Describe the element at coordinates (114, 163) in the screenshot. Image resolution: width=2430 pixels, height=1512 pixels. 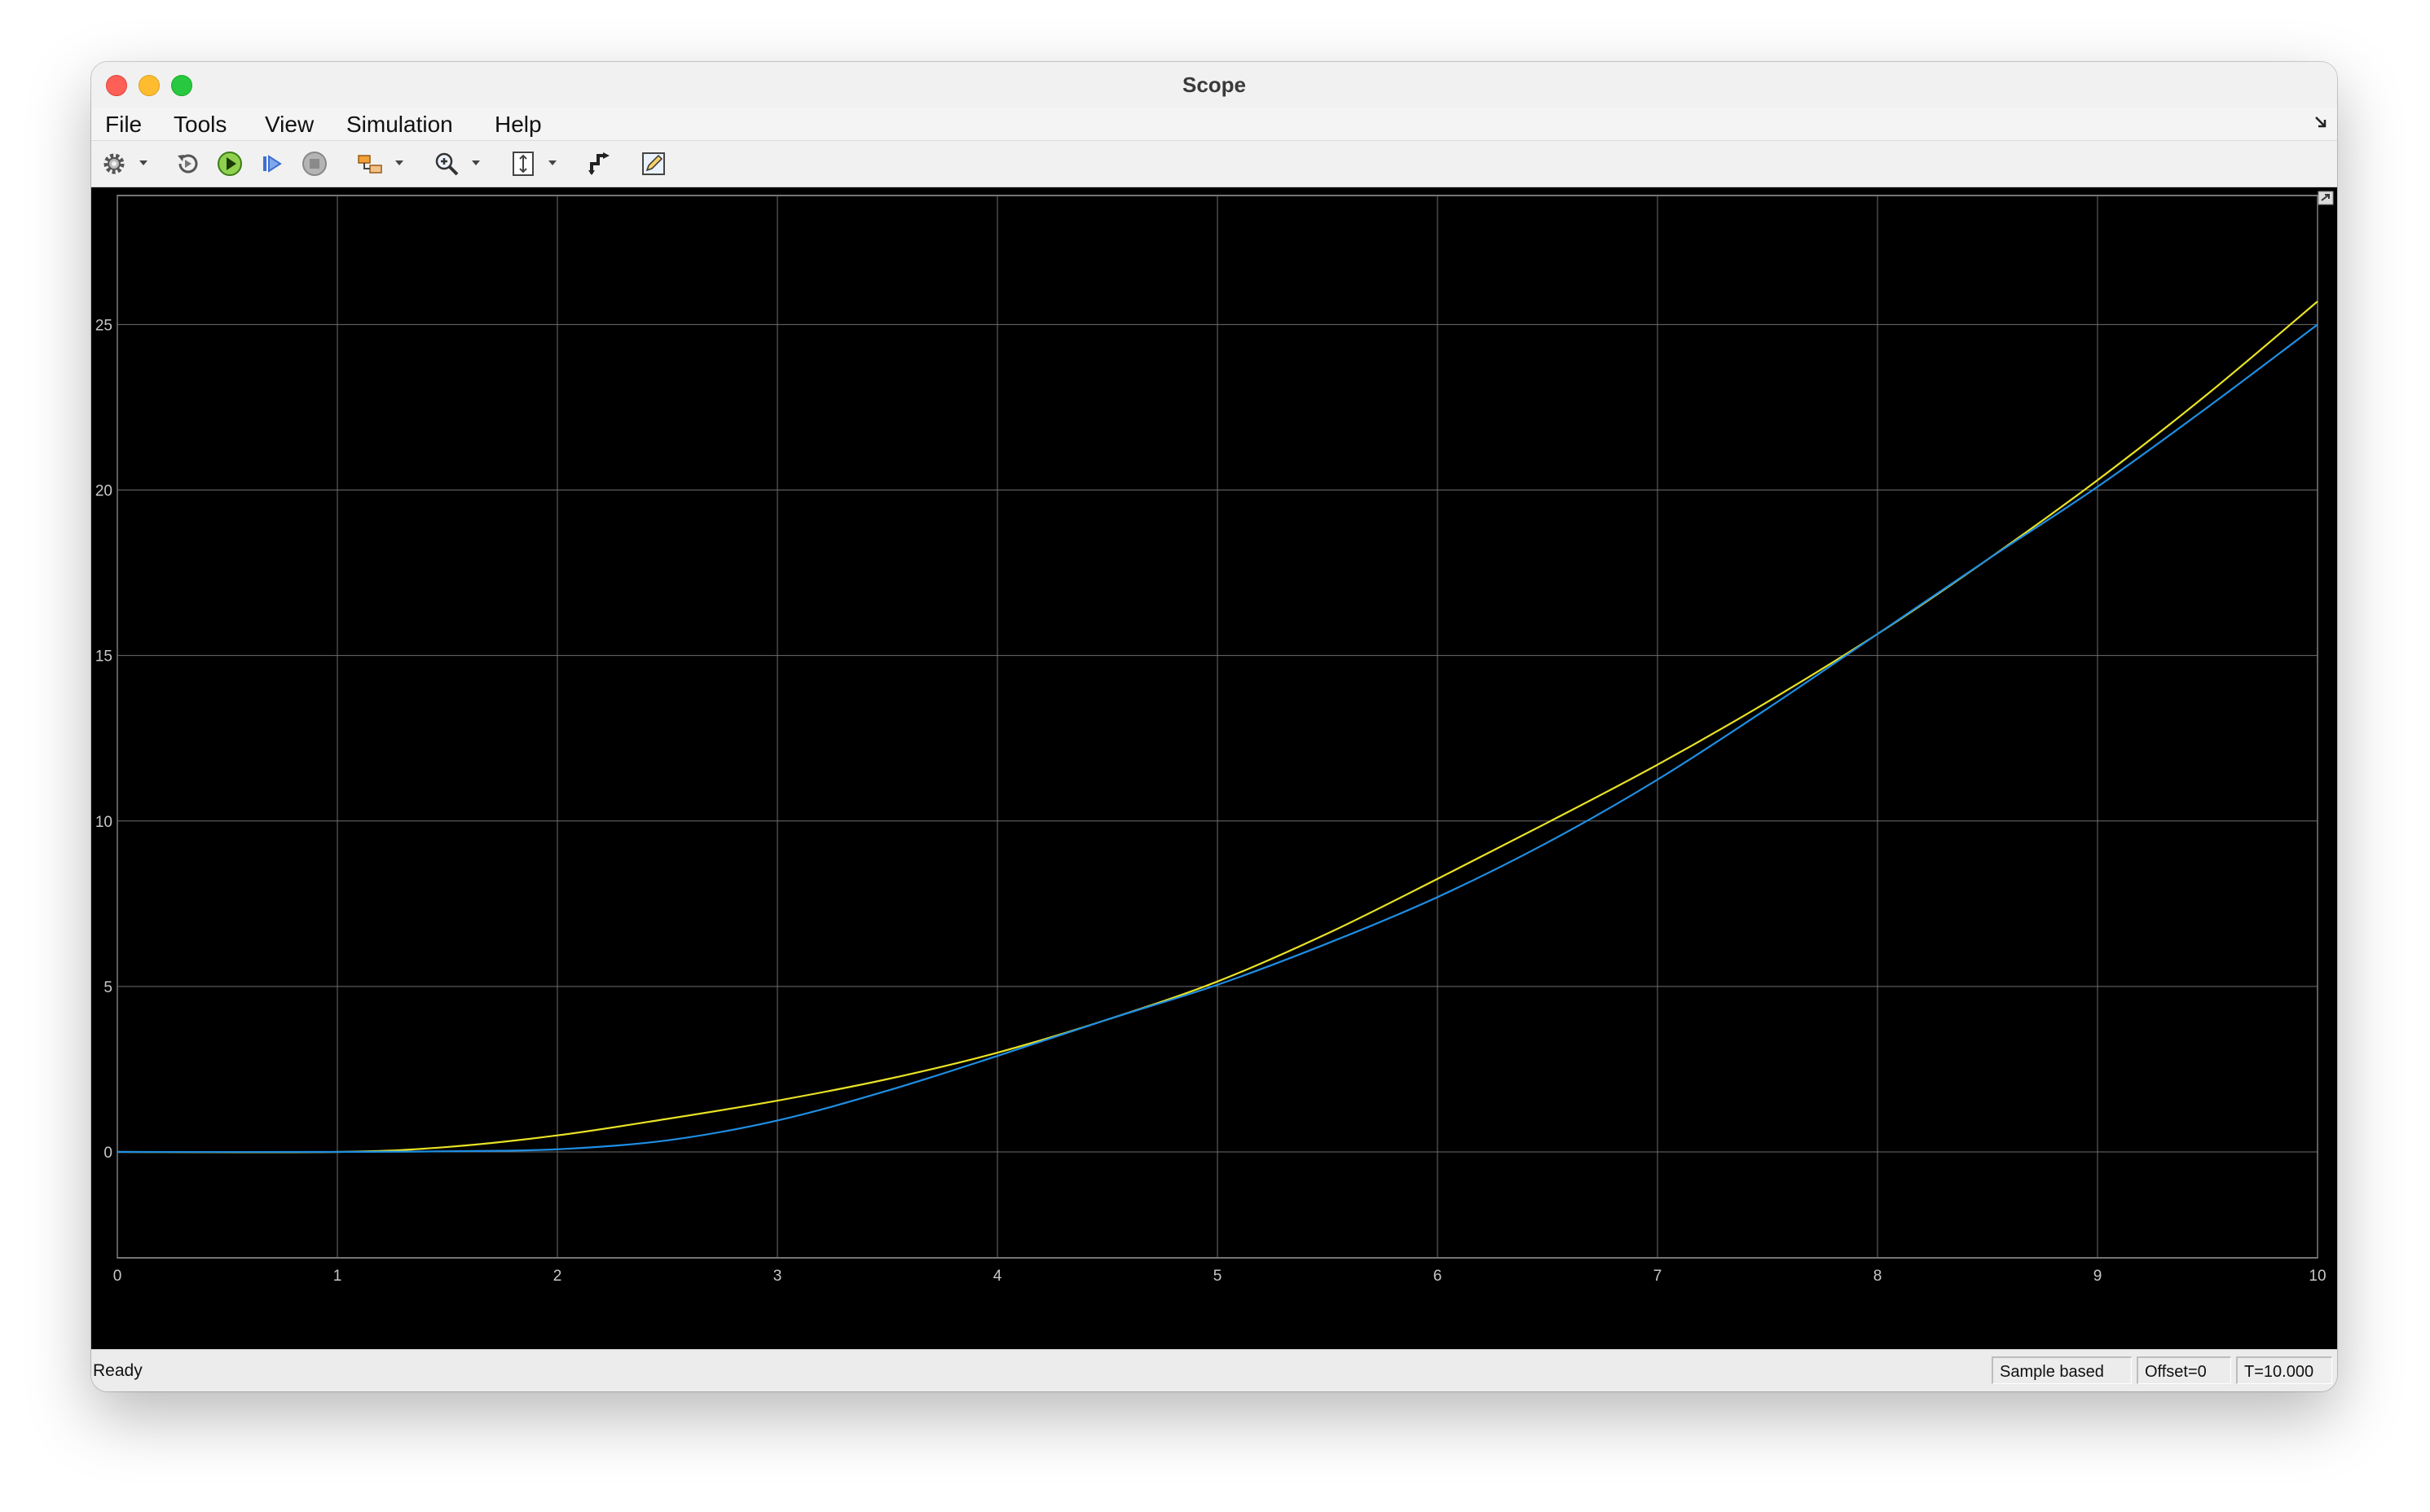
I see `gear-icon` at that location.